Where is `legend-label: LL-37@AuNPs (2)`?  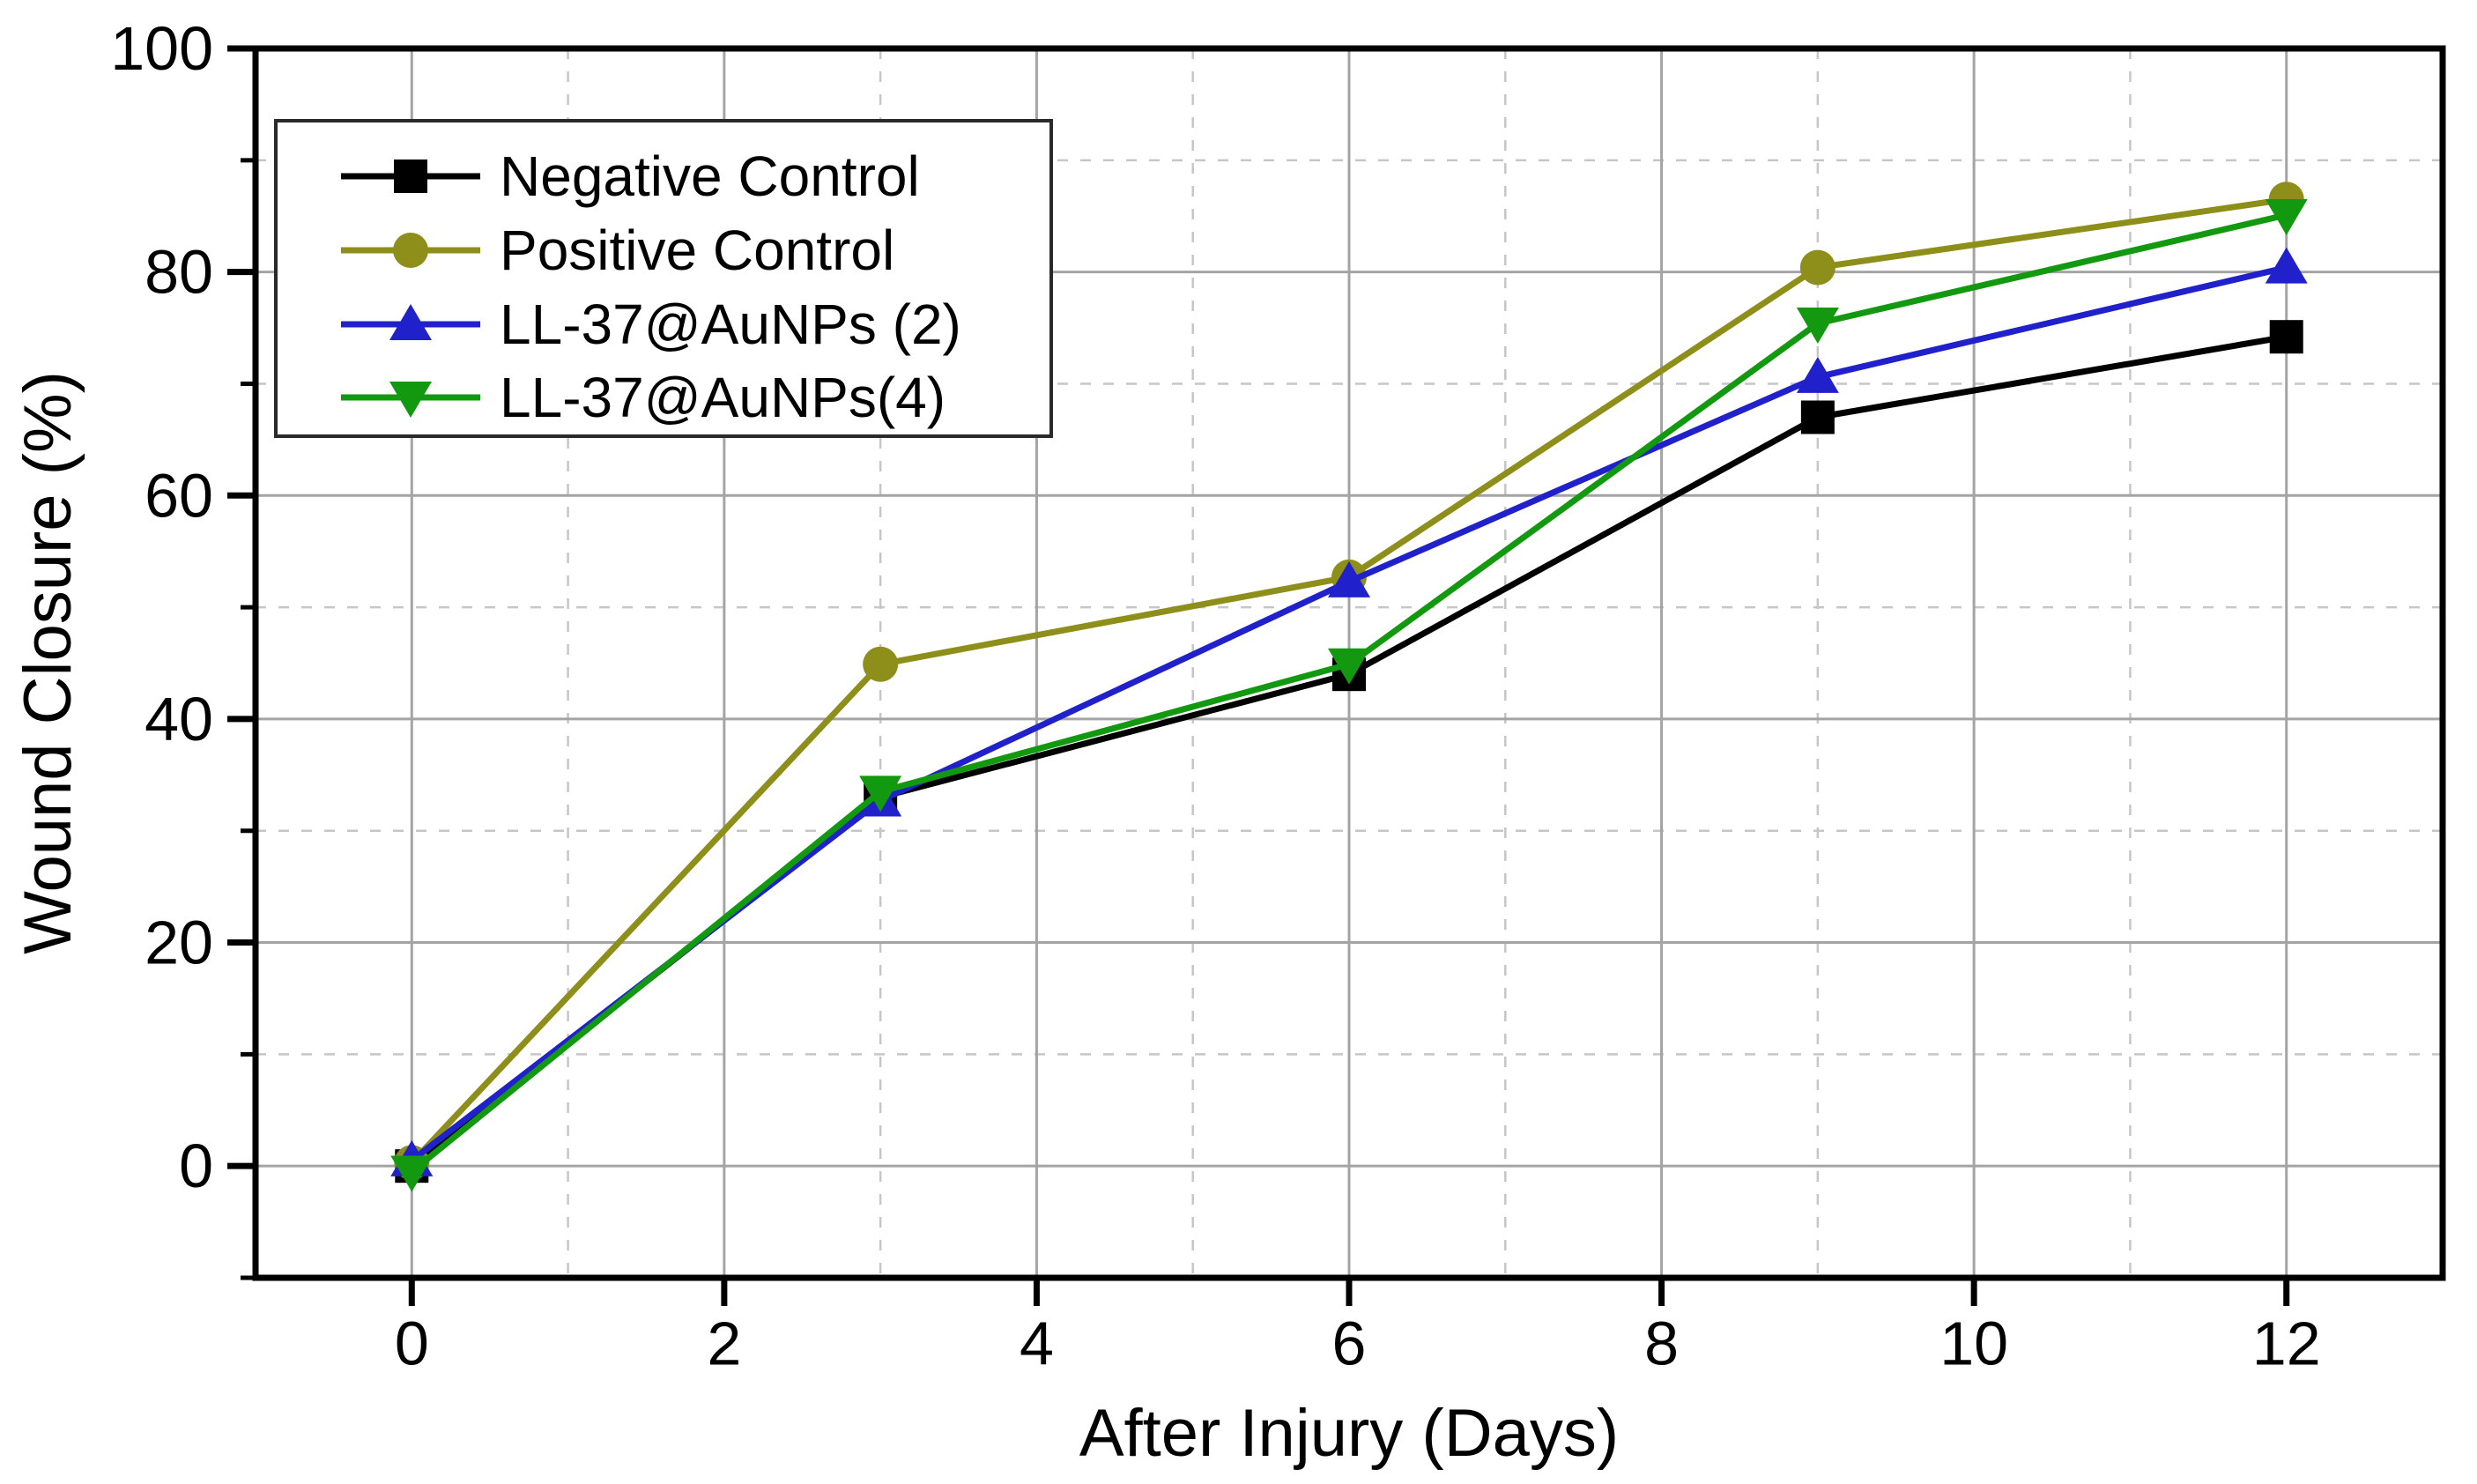
legend-label: LL-37@AuNPs (2) is located at coordinates (731, 324).